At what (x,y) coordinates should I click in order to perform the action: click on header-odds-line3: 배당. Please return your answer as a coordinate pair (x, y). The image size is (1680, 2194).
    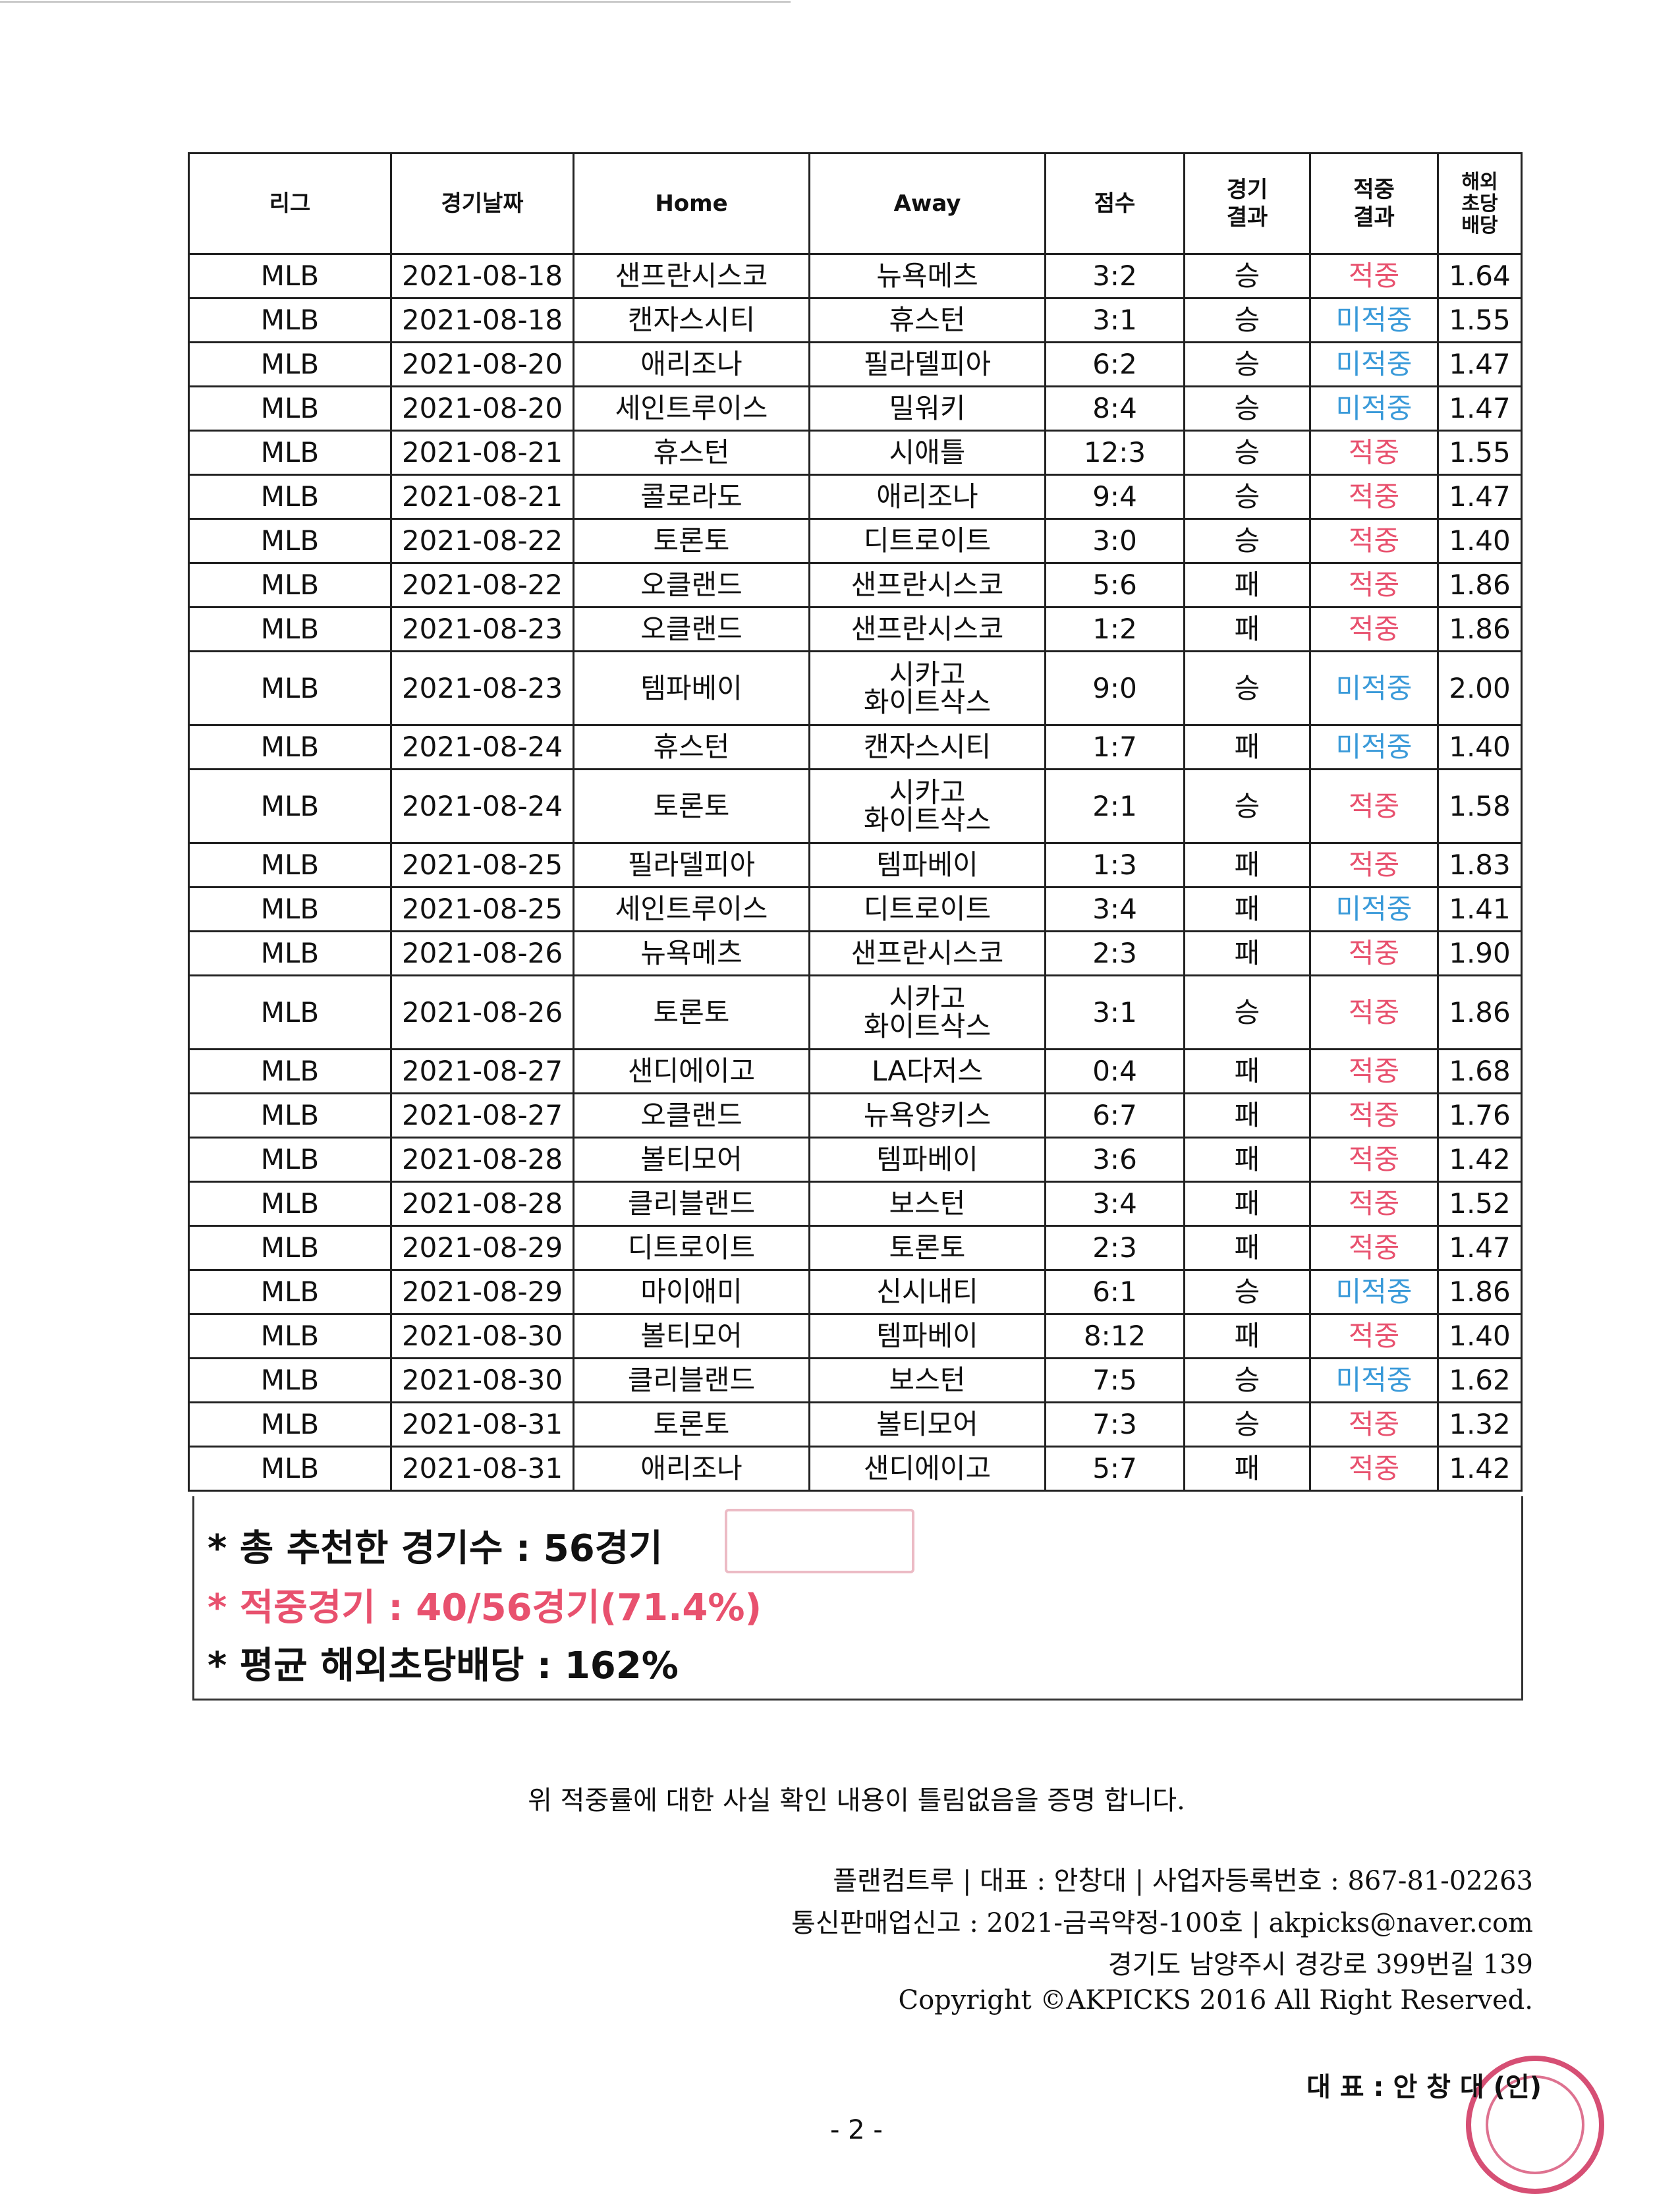
    Looking at the image, I should click on (1479, 225).